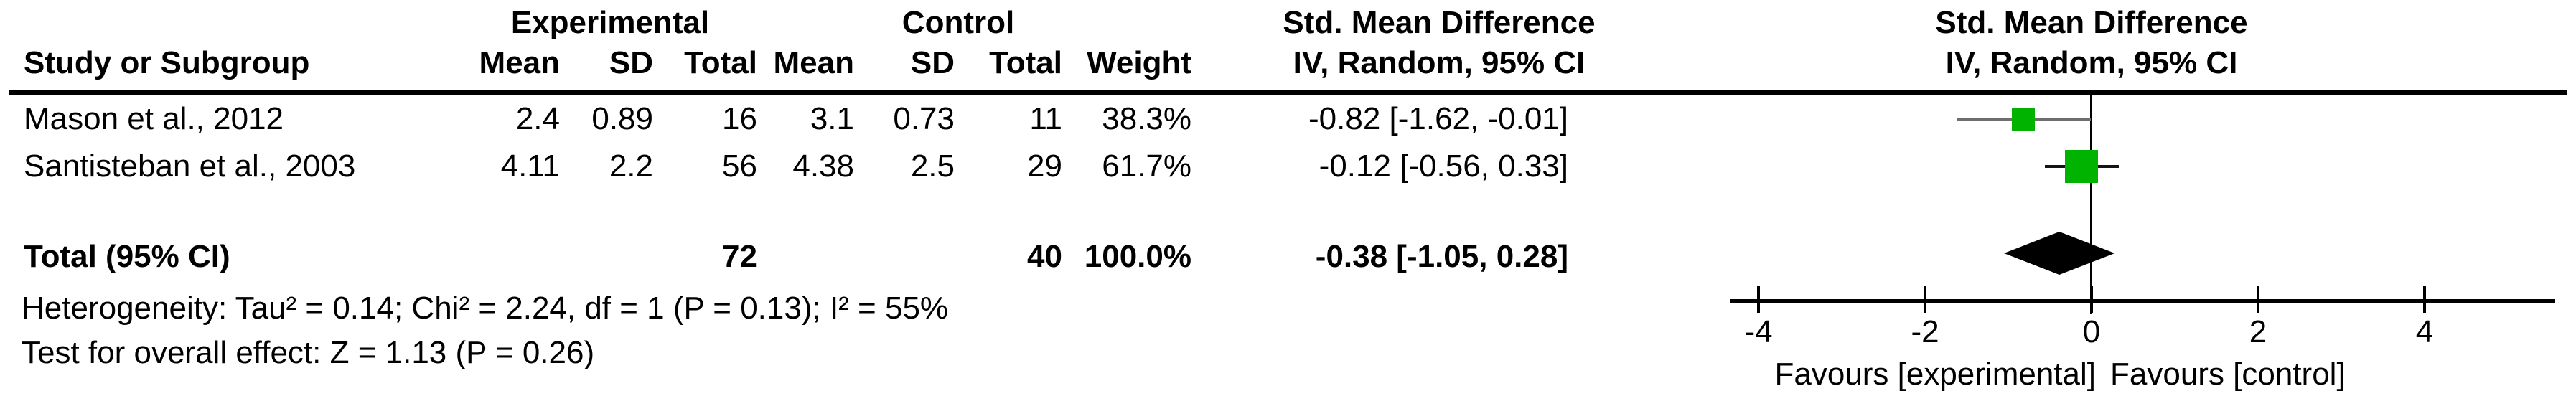 This screenshot has height=396, width=2576. I want to click on pooled-diamond, so click(2060, 253).